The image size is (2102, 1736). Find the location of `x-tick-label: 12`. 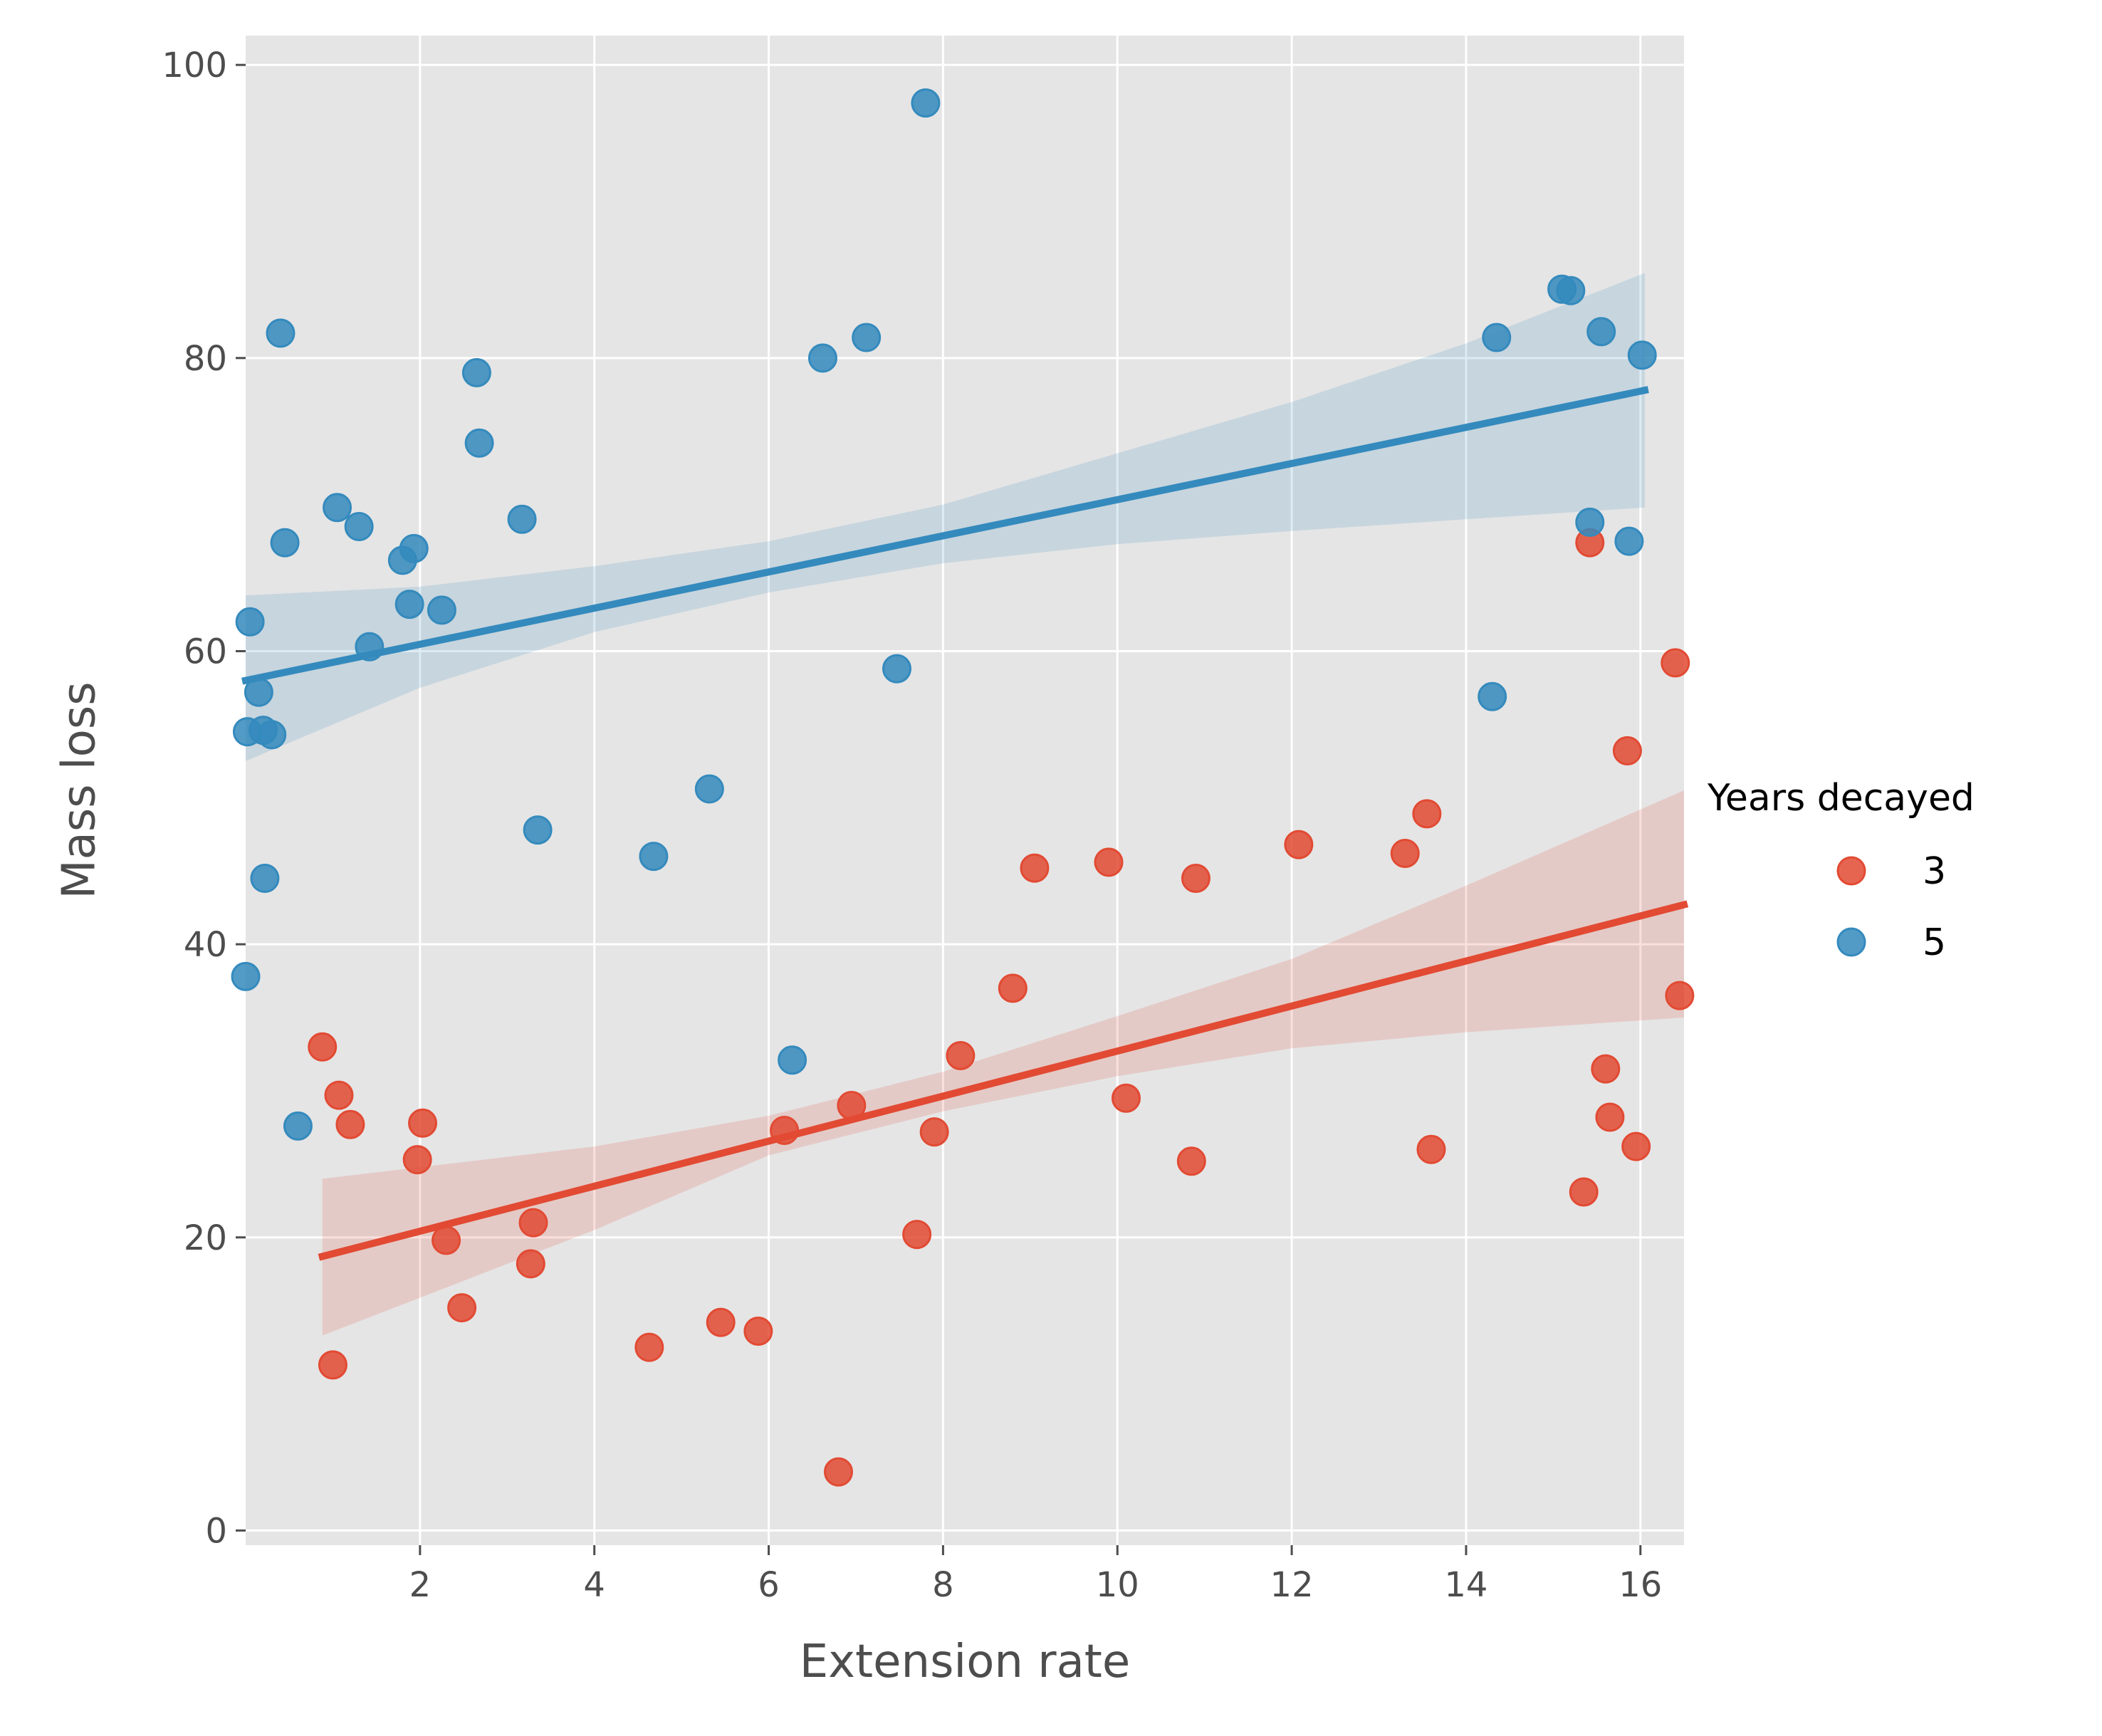

x-tick-label: 12 is located at coordinates (1292, 1585).